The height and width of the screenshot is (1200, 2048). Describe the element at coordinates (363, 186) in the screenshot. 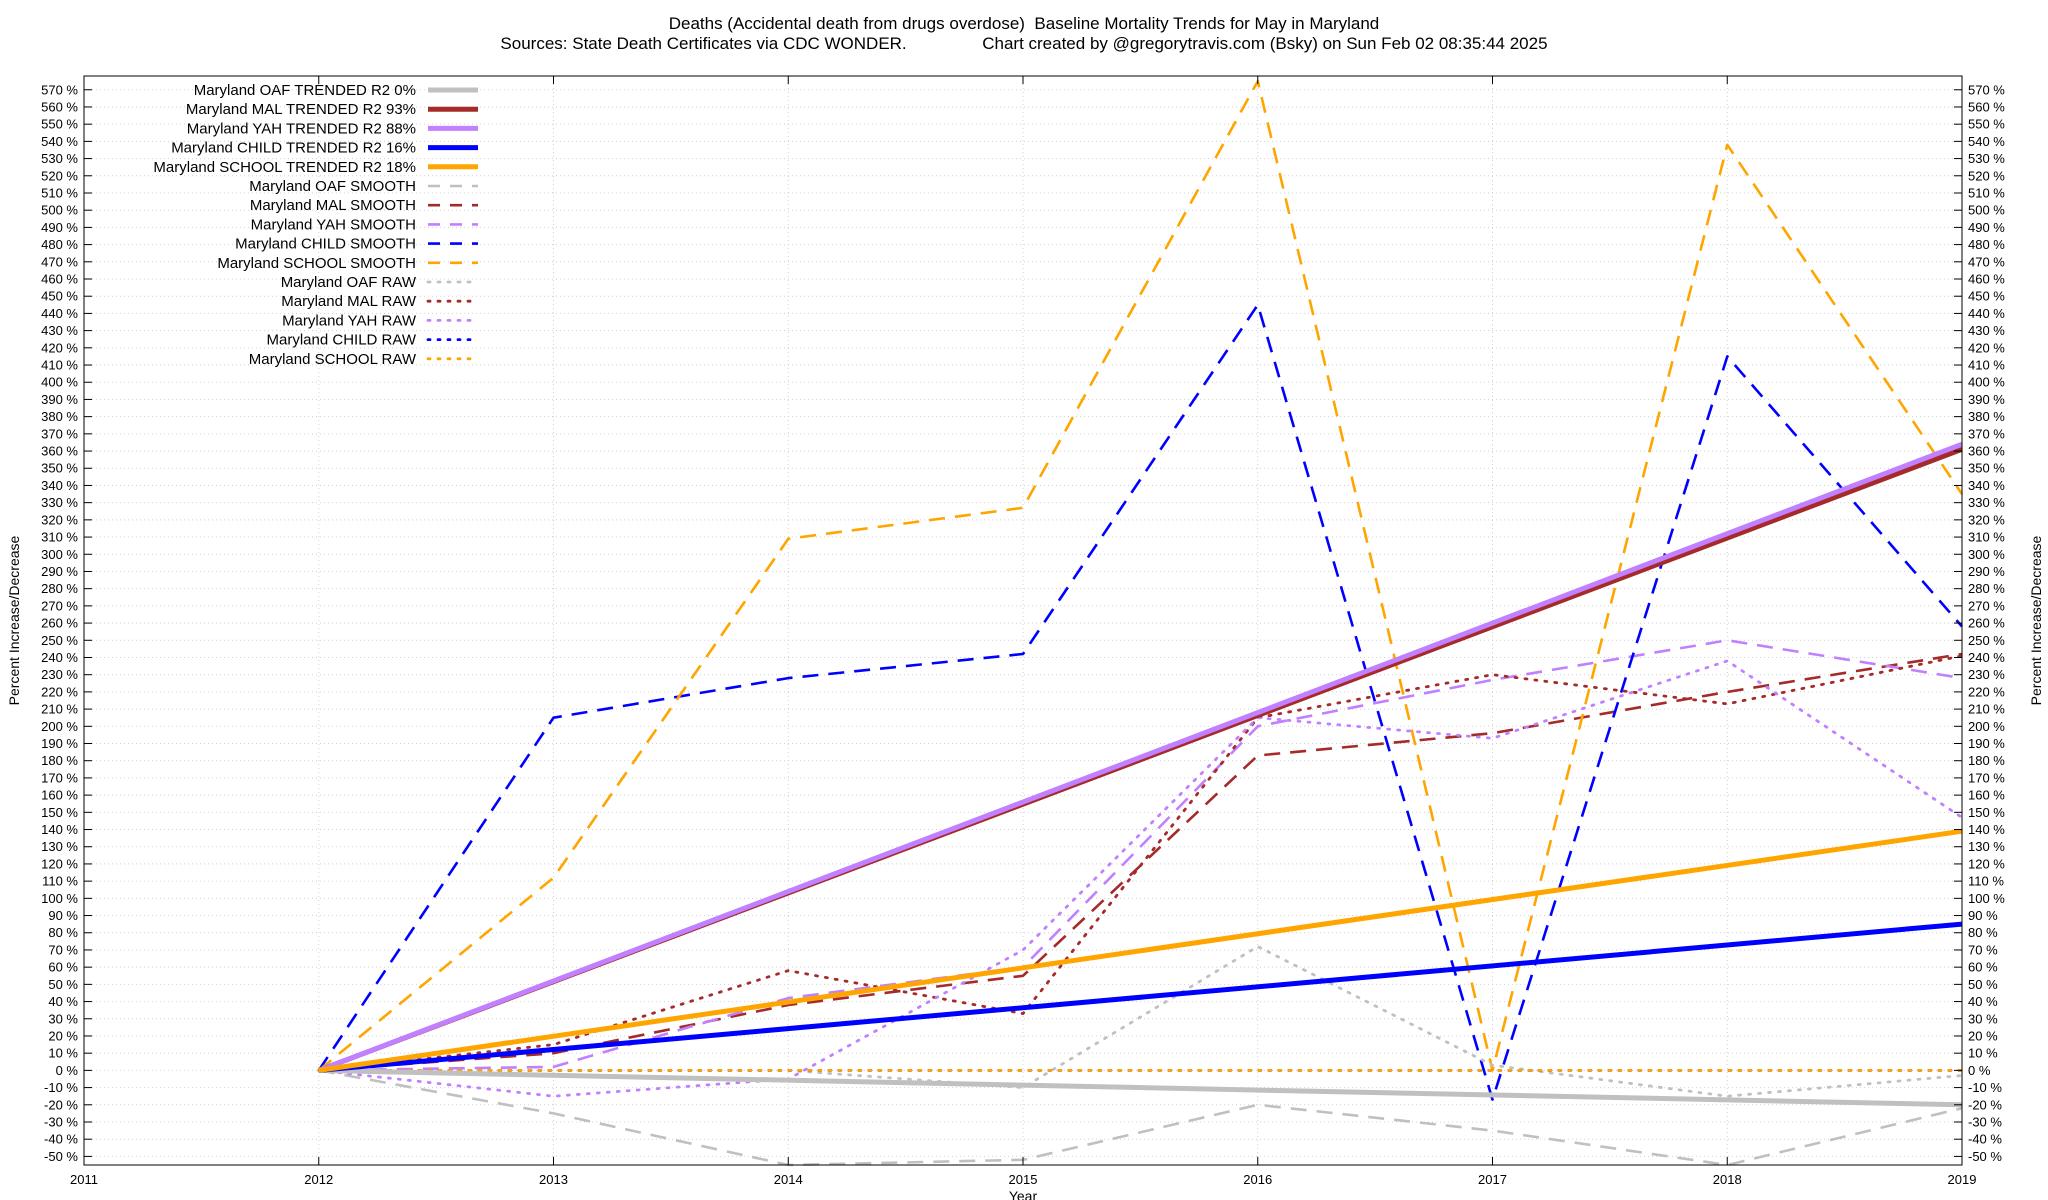

I see `legend-item: Maryland OAF SMOOTH` at that location.